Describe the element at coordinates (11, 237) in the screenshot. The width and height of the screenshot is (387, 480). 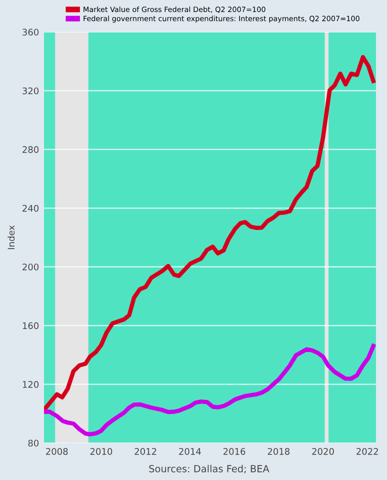
I see `y-axis-title: Index` at that location.